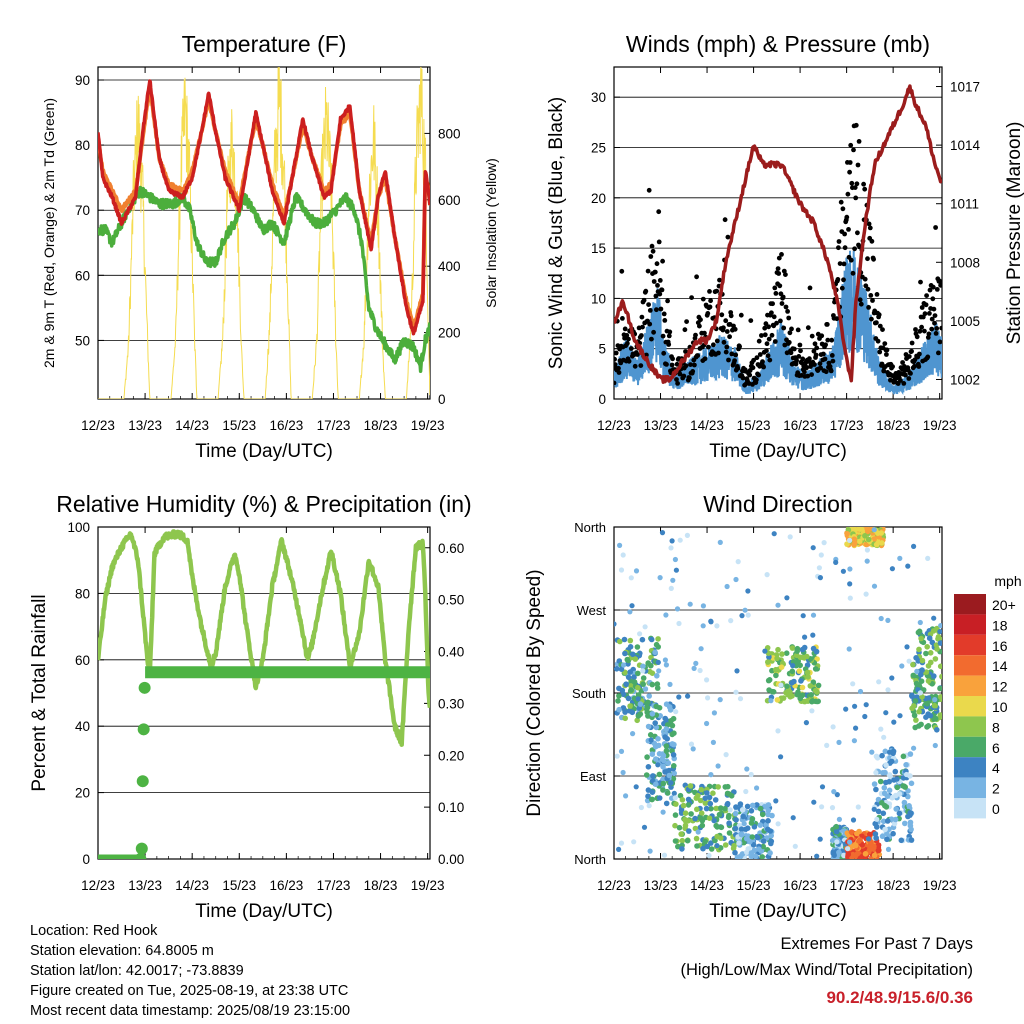  What do you see at coordinates (899, 997) in the screenshot?
I see `extremes-values: 90.2/48.9/15.6/0.36` at bounding box center [899, 997].